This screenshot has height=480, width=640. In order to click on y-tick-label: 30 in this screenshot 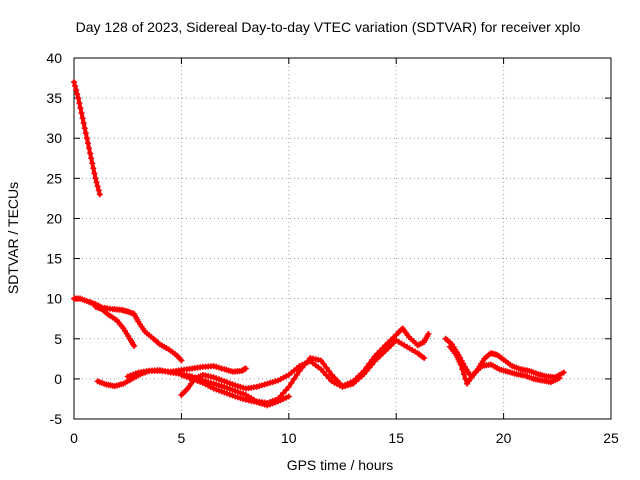, I will do `click(54, 138)`.